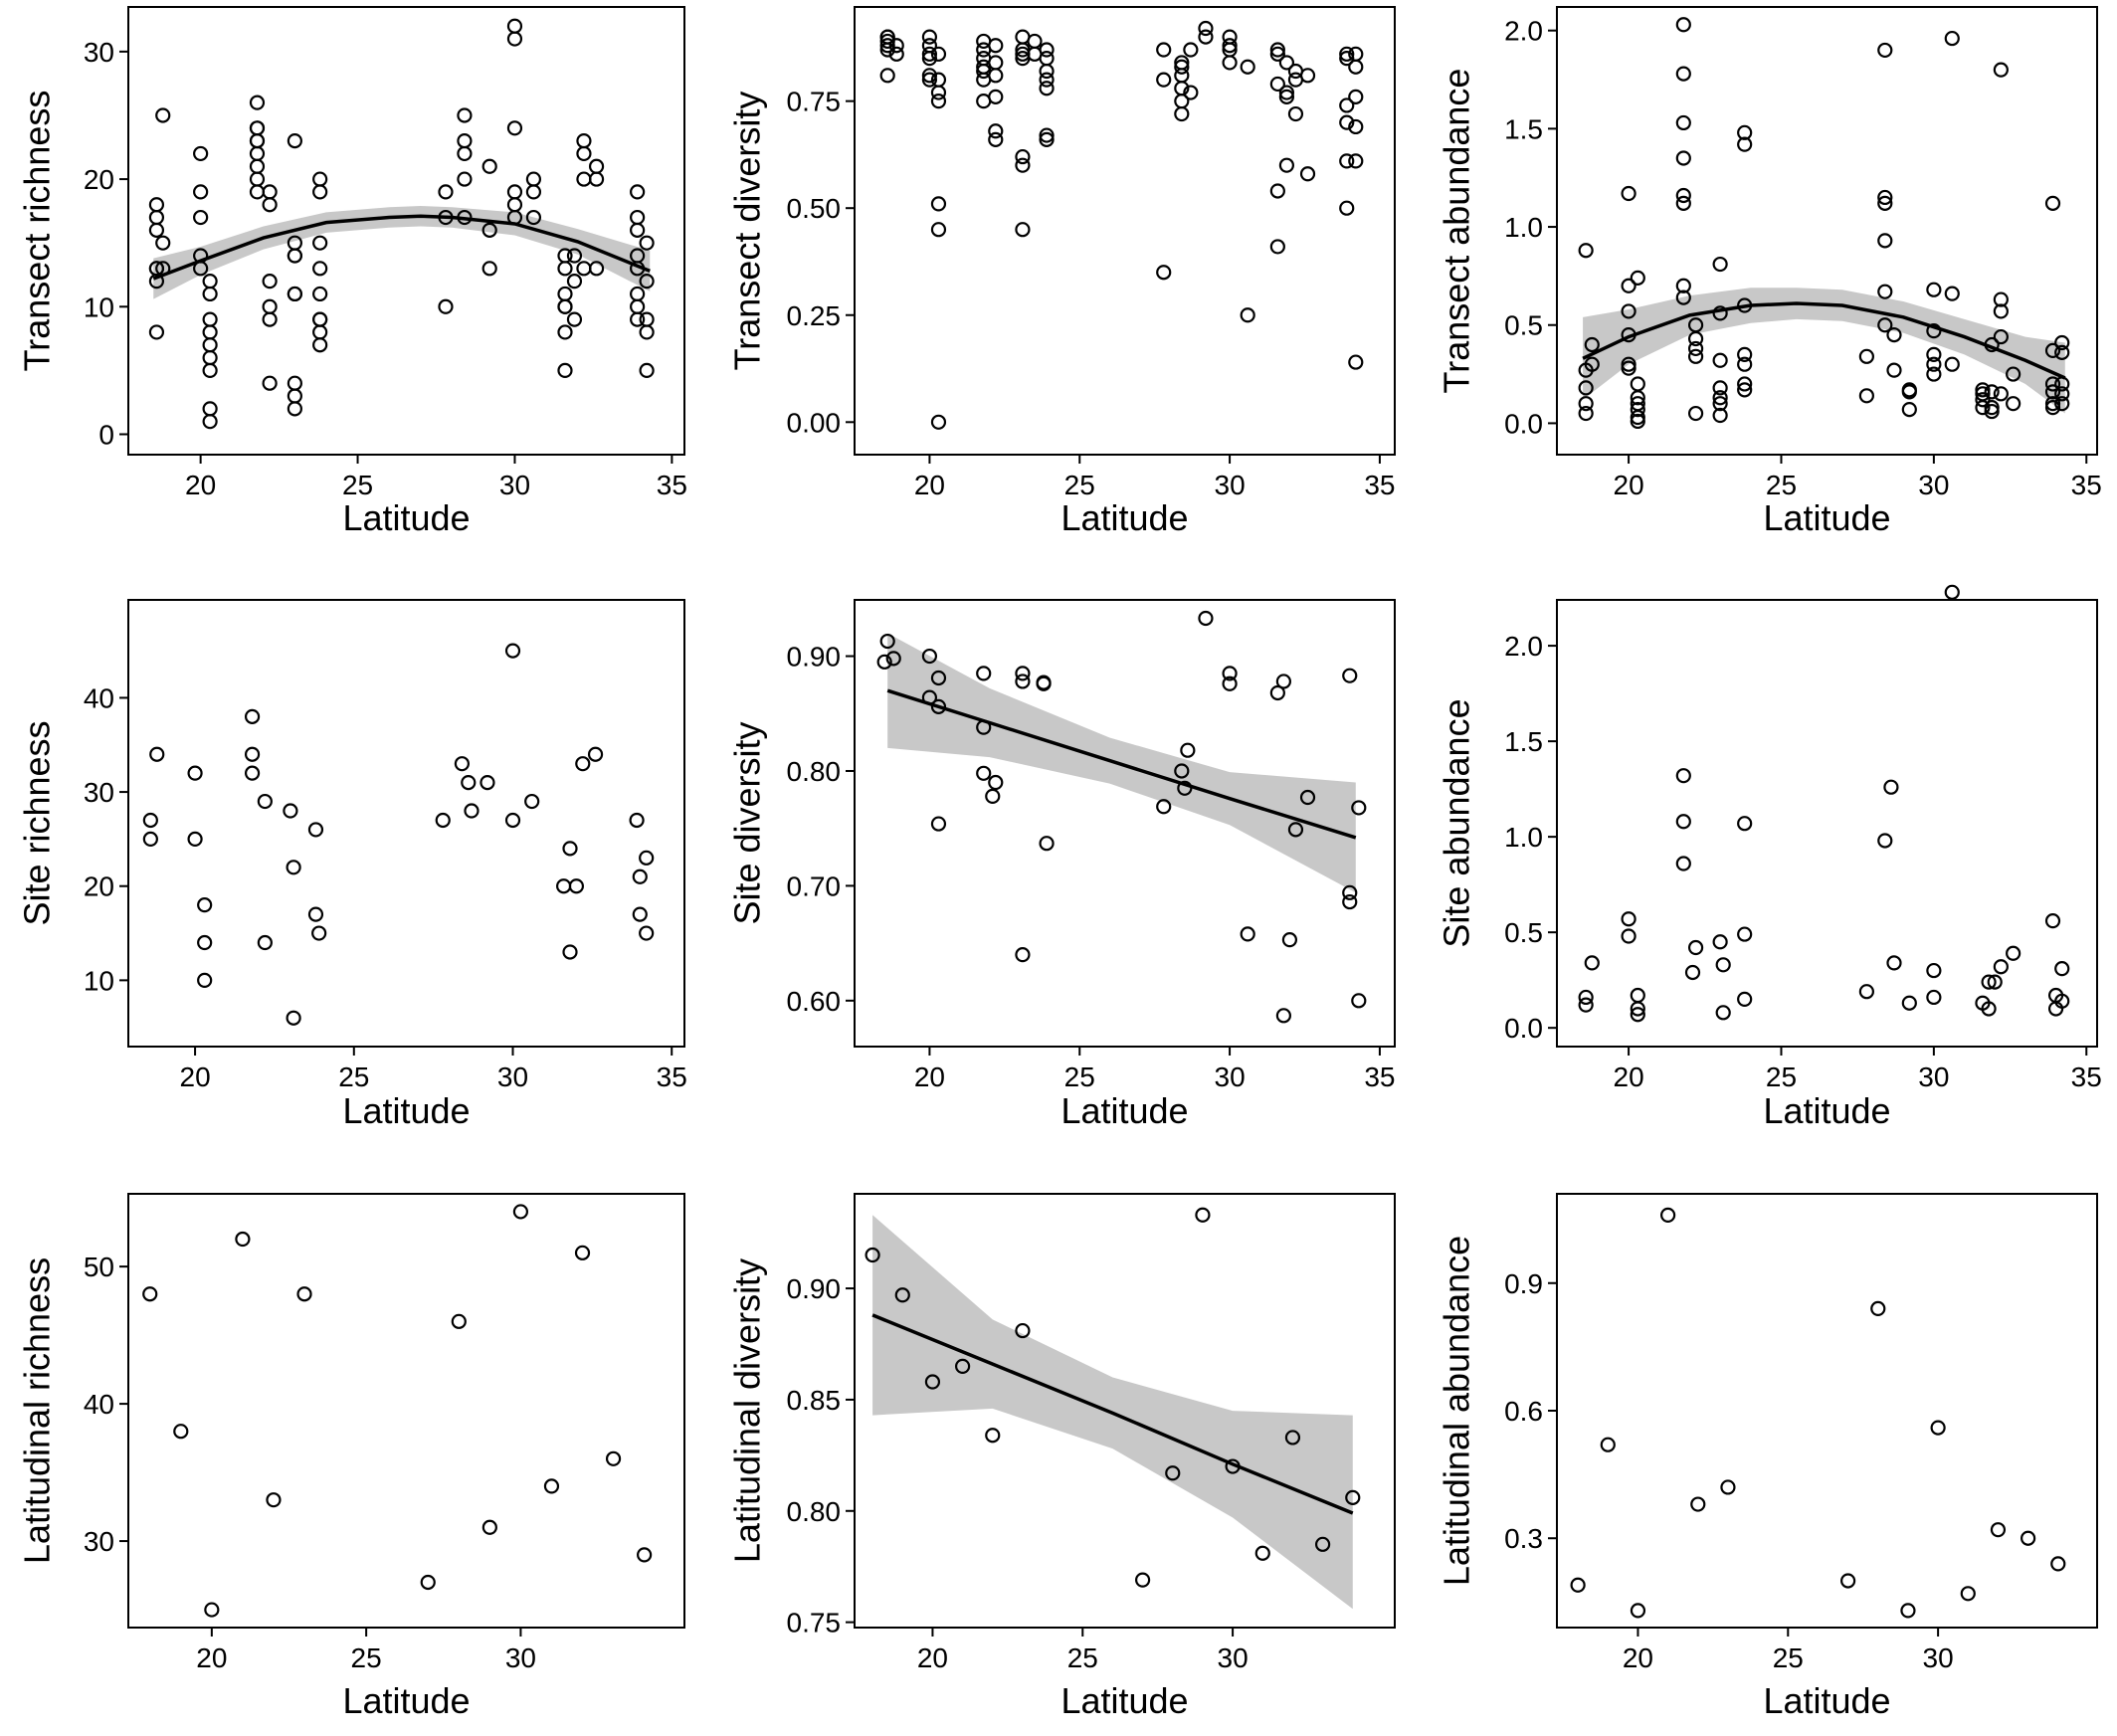 The width and height of the screenshot is (2117, 1736). I want to click on y-tick-label: 40, so click(99, 1404).